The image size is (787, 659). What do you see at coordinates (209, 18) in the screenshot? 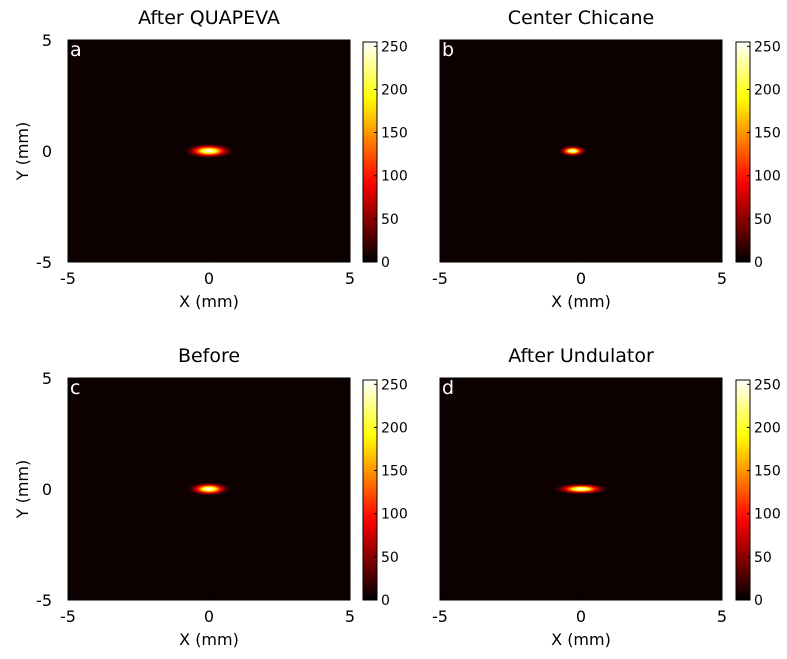
I see `chart-title: After QUAPEVA` at bounding box center [209, 18].